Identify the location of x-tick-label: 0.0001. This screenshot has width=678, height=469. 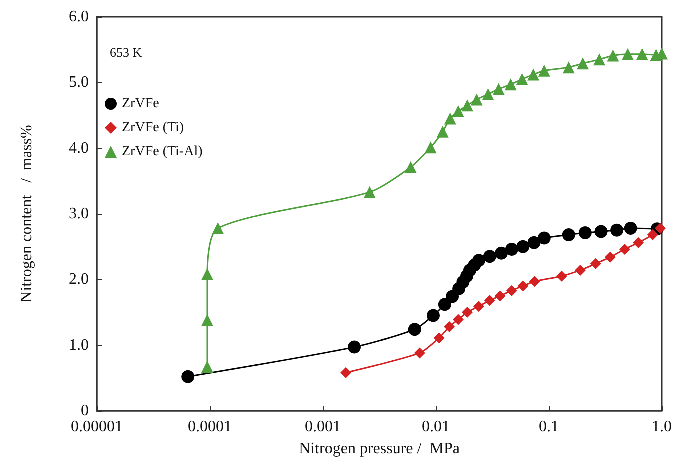
(210, 427).